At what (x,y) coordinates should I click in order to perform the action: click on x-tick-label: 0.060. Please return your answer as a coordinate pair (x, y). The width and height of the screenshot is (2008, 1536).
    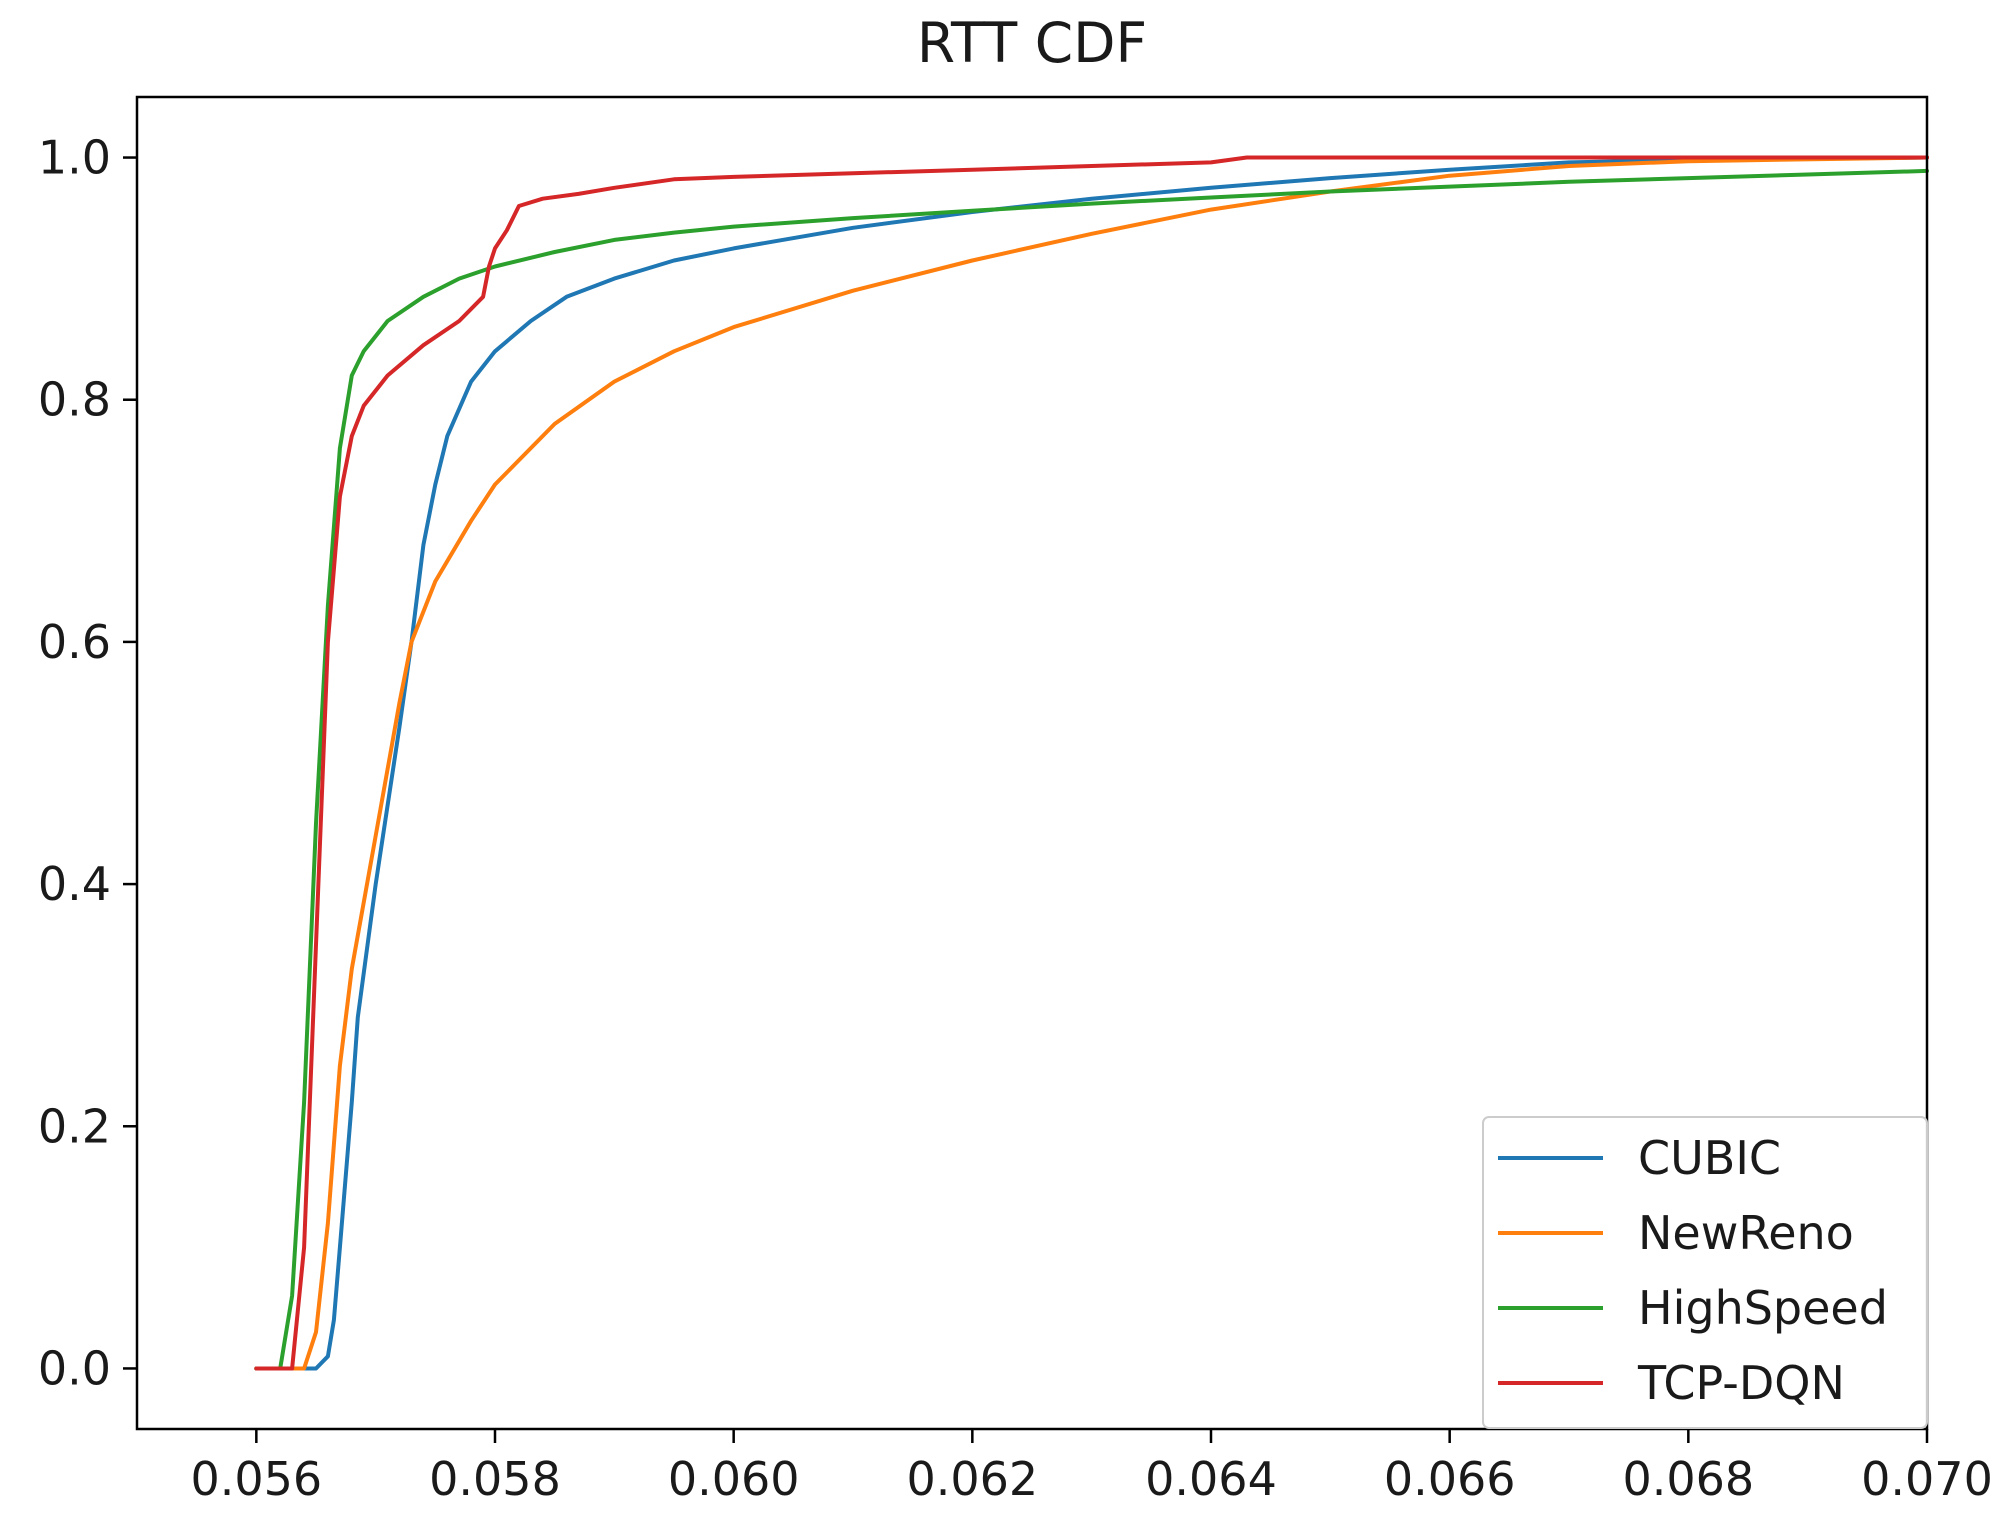
    Looking at the image, I should click on (734, 1479).